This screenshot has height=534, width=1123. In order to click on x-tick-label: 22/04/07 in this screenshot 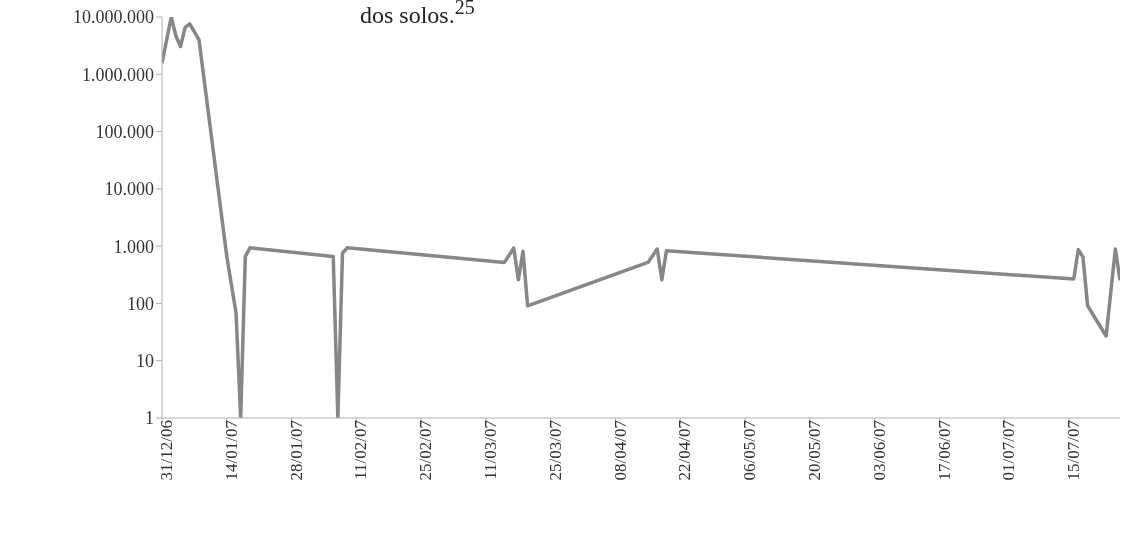, I will do `click(685, 450)`.